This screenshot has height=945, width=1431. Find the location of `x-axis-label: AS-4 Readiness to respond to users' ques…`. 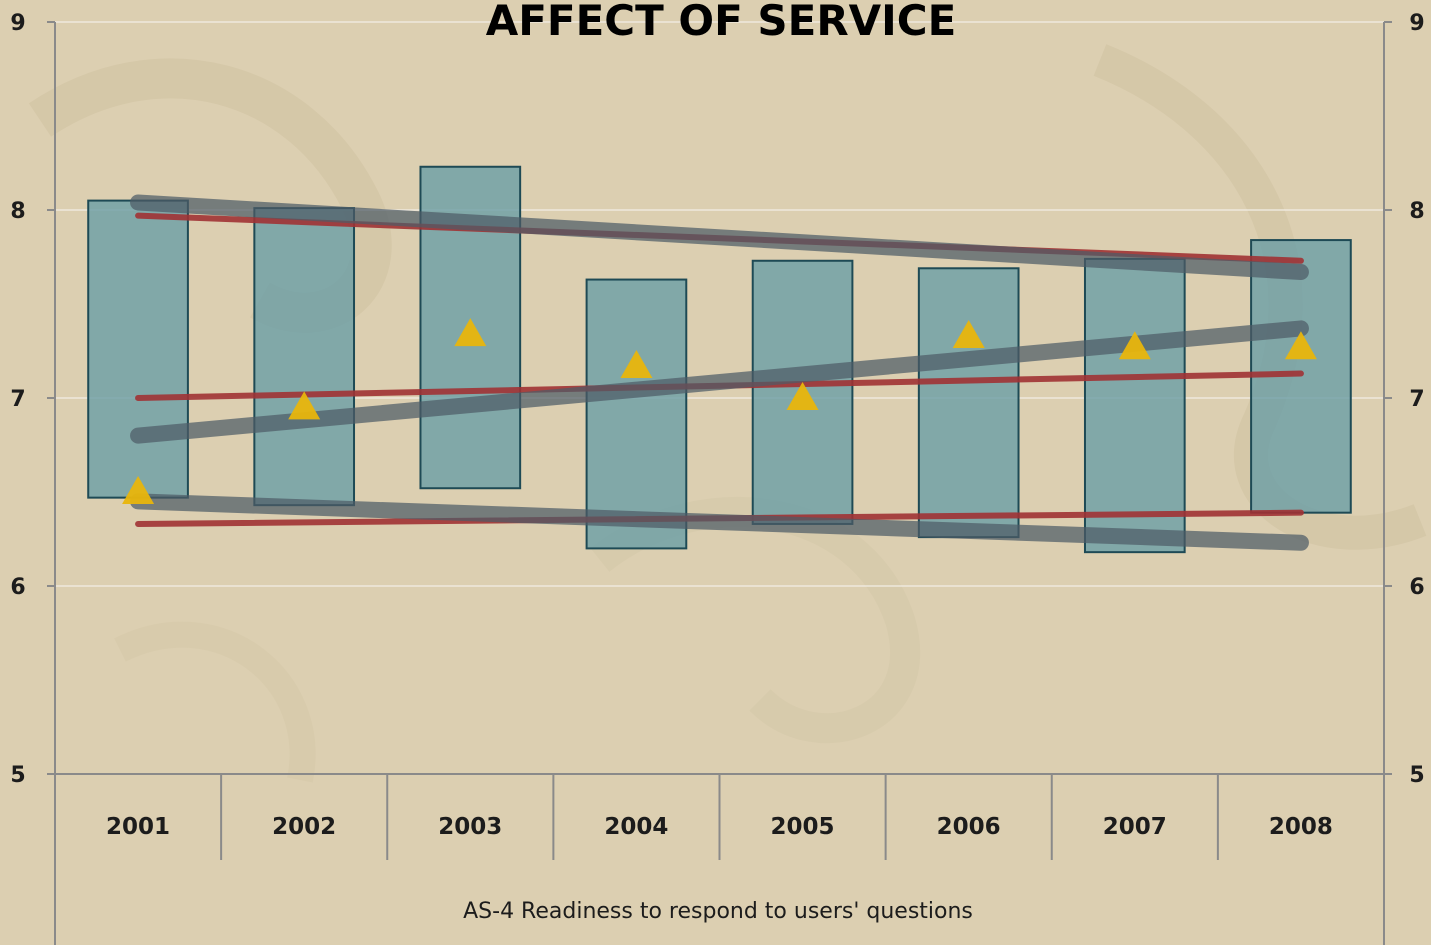

x-axis-label: AS-4 Readiness to respond to users' ques… is located at coordinates (718, 911).